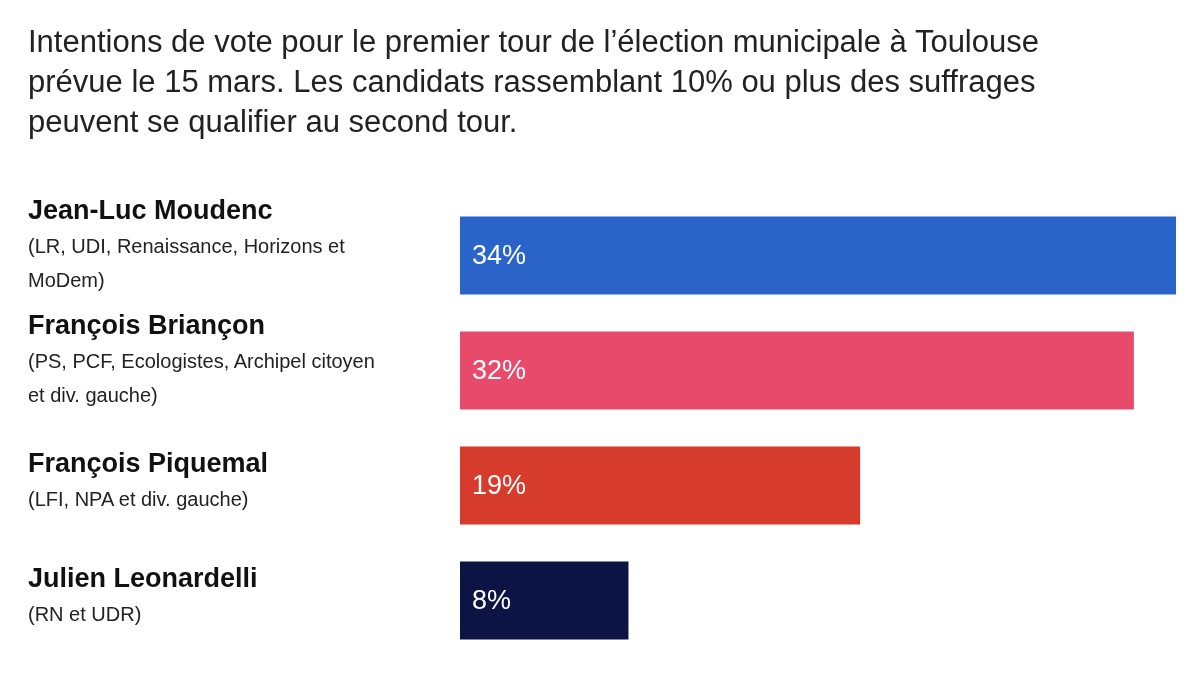 The image size is (1200, 683). I want to click on data-label: 34%, so click(499, 255).